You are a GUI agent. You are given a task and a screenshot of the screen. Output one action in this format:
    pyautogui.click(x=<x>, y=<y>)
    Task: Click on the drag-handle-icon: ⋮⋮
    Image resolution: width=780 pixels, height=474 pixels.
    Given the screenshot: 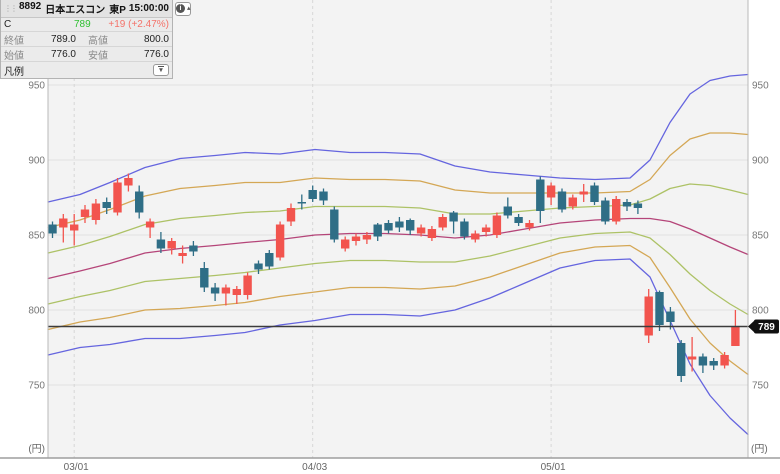 What is the action you would take?
    pyautogui.click(x=11, y=8)
    